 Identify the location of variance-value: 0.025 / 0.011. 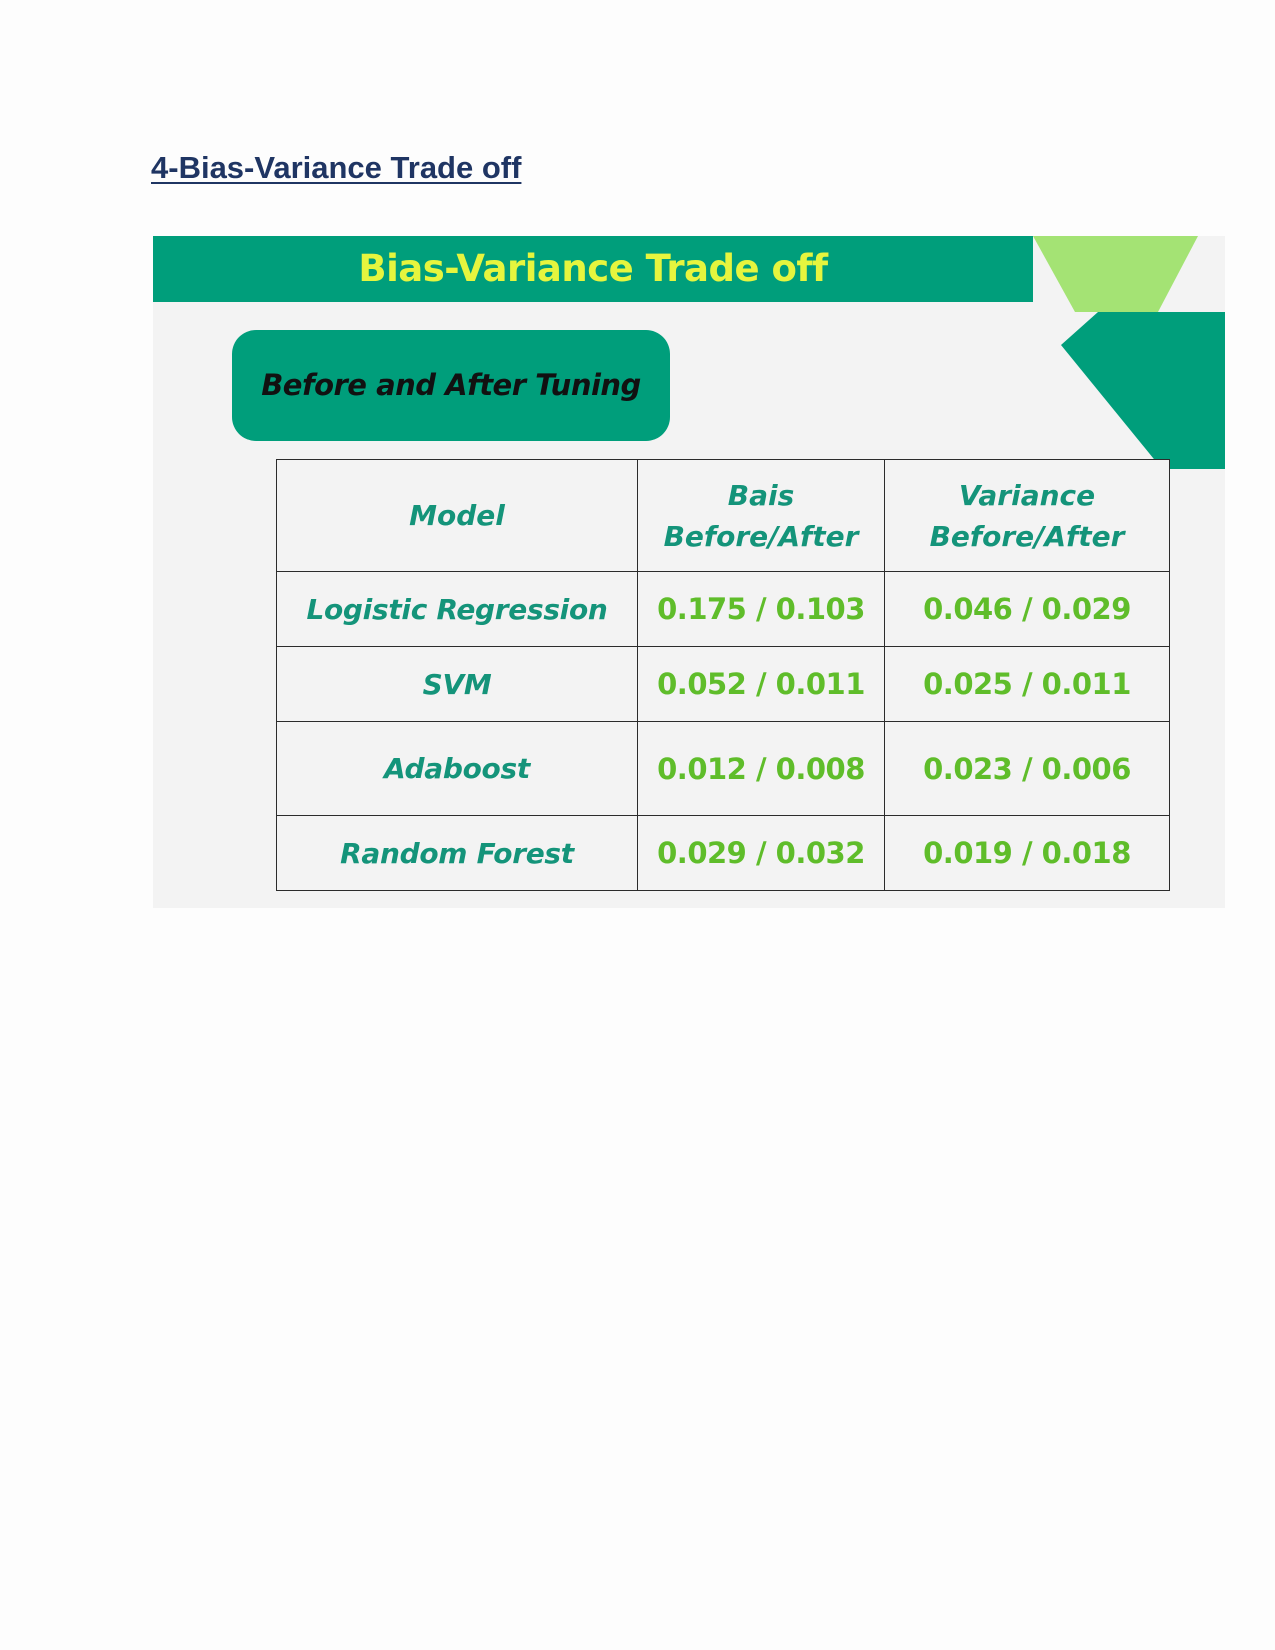
(1027, 684).